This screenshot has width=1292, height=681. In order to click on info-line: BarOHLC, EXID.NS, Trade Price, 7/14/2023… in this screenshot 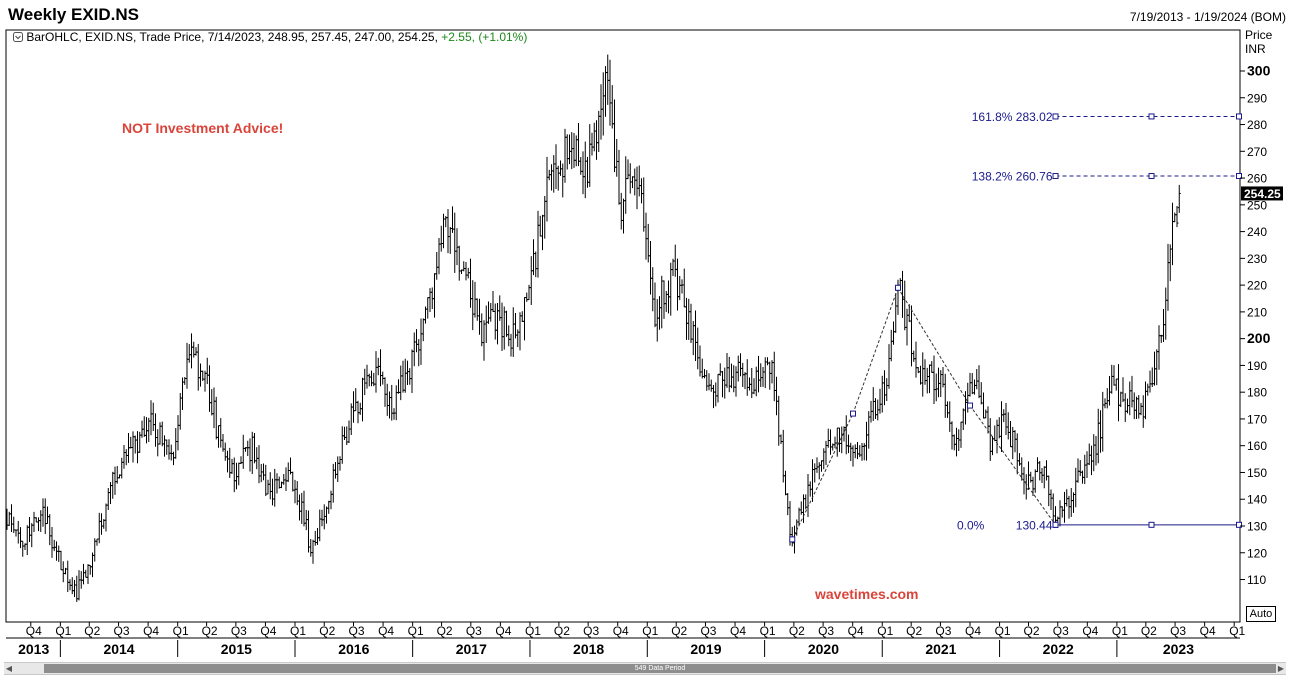, I will do `click(270, 37)`.